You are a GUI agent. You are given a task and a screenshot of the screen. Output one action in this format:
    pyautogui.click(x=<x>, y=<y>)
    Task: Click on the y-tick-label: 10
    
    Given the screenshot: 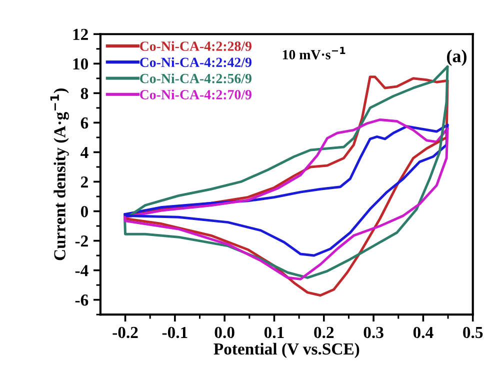 What is the action you would take?
    pyautogui.click(x=80, y=64)
    